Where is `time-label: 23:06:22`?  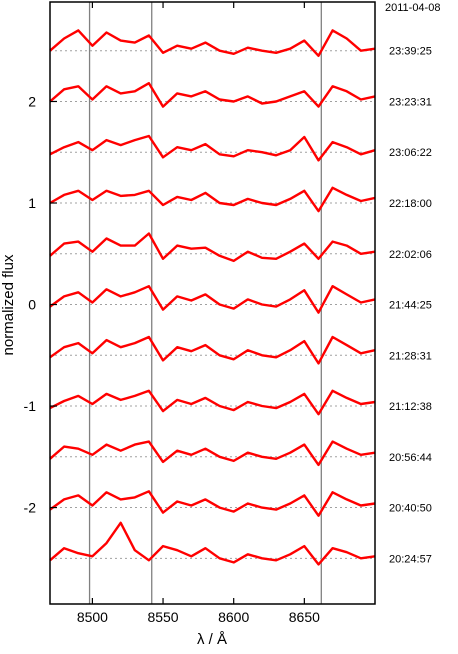
time-label: 23:06:22 is located at coordinates (410, 153).